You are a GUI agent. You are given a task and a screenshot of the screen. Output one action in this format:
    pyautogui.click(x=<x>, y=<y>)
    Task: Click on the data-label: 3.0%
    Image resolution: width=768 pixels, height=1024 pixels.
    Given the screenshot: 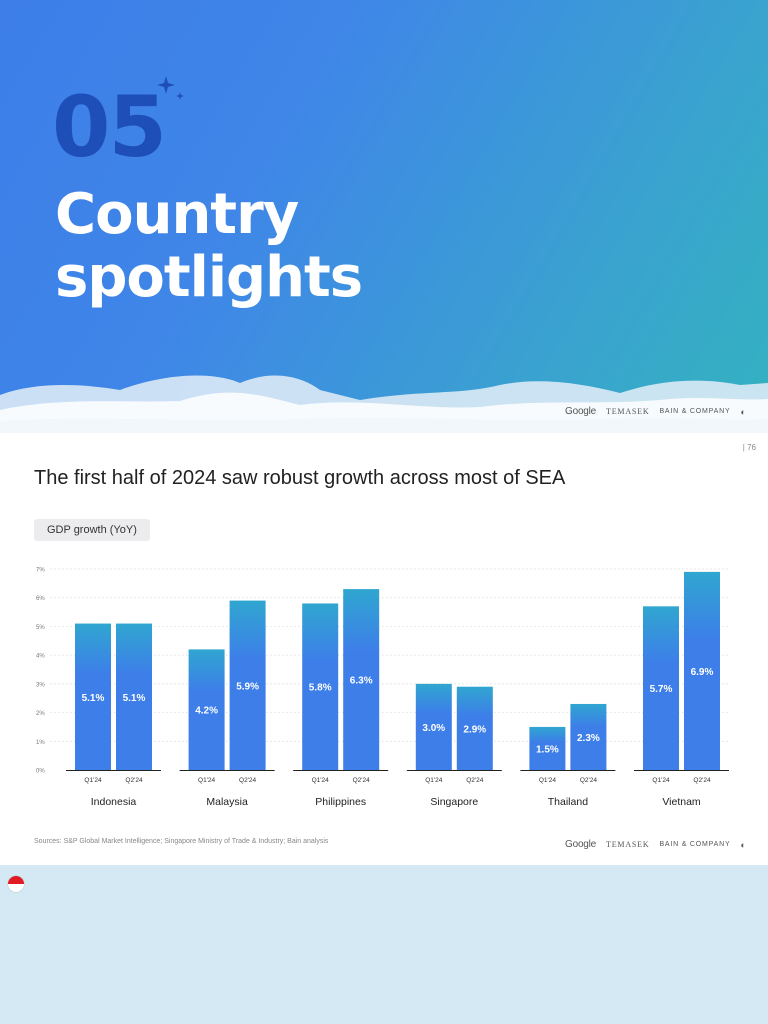 What is the action you would take?
    pyautogui.click(x=433, y=728)
    